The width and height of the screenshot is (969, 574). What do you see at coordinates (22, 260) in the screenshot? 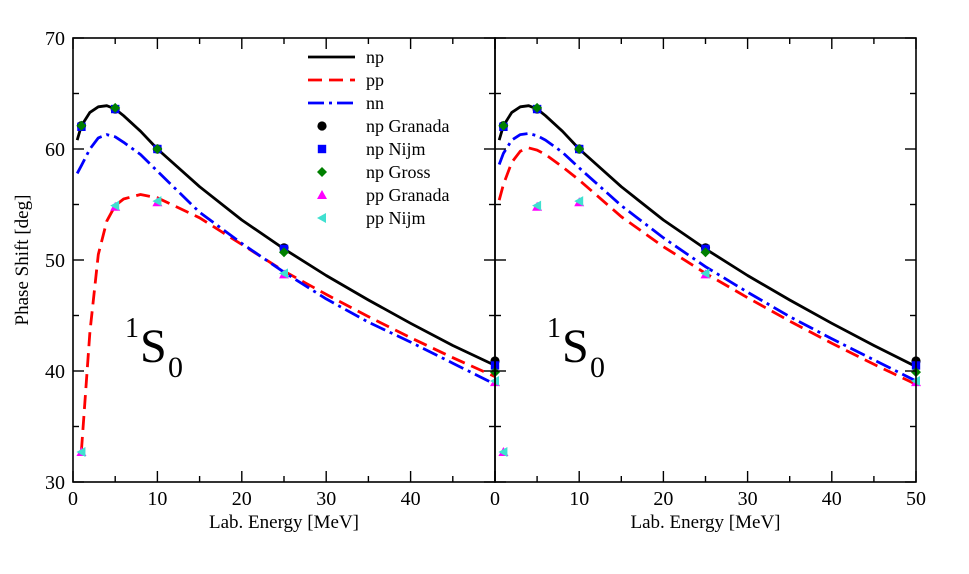
I see `y-axis-title: Phase Shift [deg]` at bounding box center [22, 260].